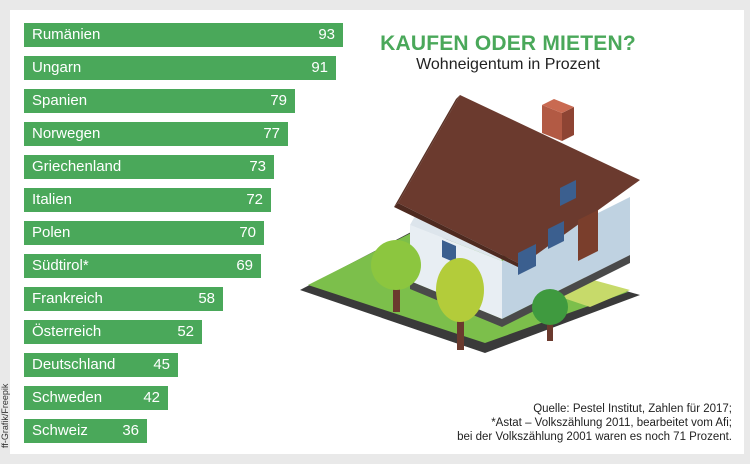 The image size is (750, 464). What do you see at coordinates (254, 199) in the screenshot?
I see `bar-value-label: 72` at bounding box center [254, 199].